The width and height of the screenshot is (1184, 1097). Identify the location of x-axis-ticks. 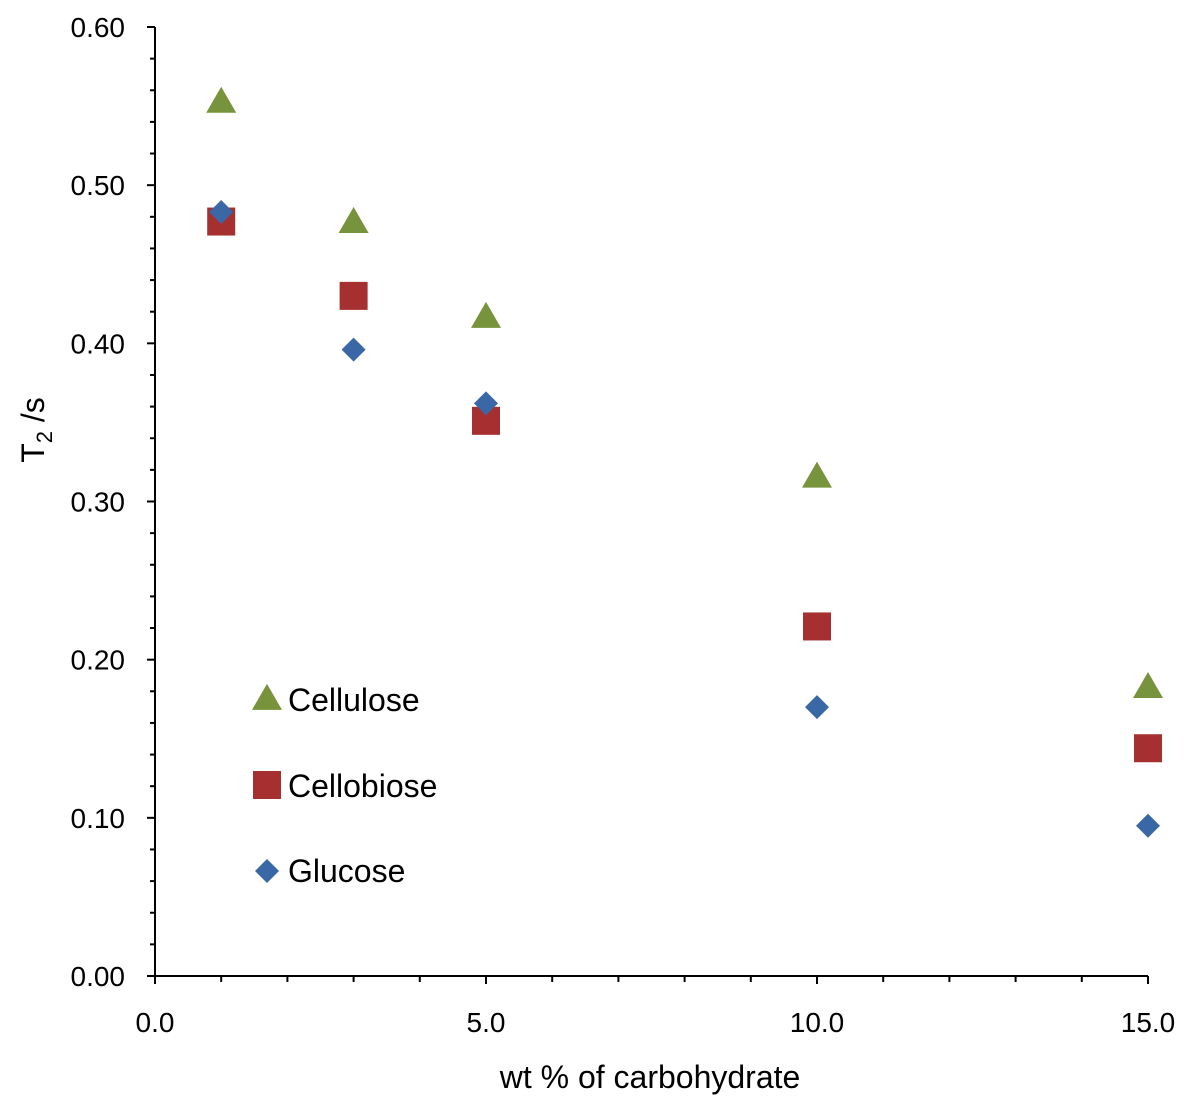
(651, 980).